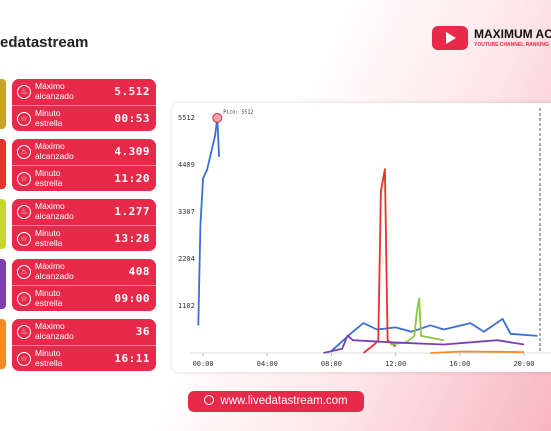  What do you see at coordinates (186, 118) in the screenshot?
I see `y-tick-label: 5512` at bounding box center [186, 118].